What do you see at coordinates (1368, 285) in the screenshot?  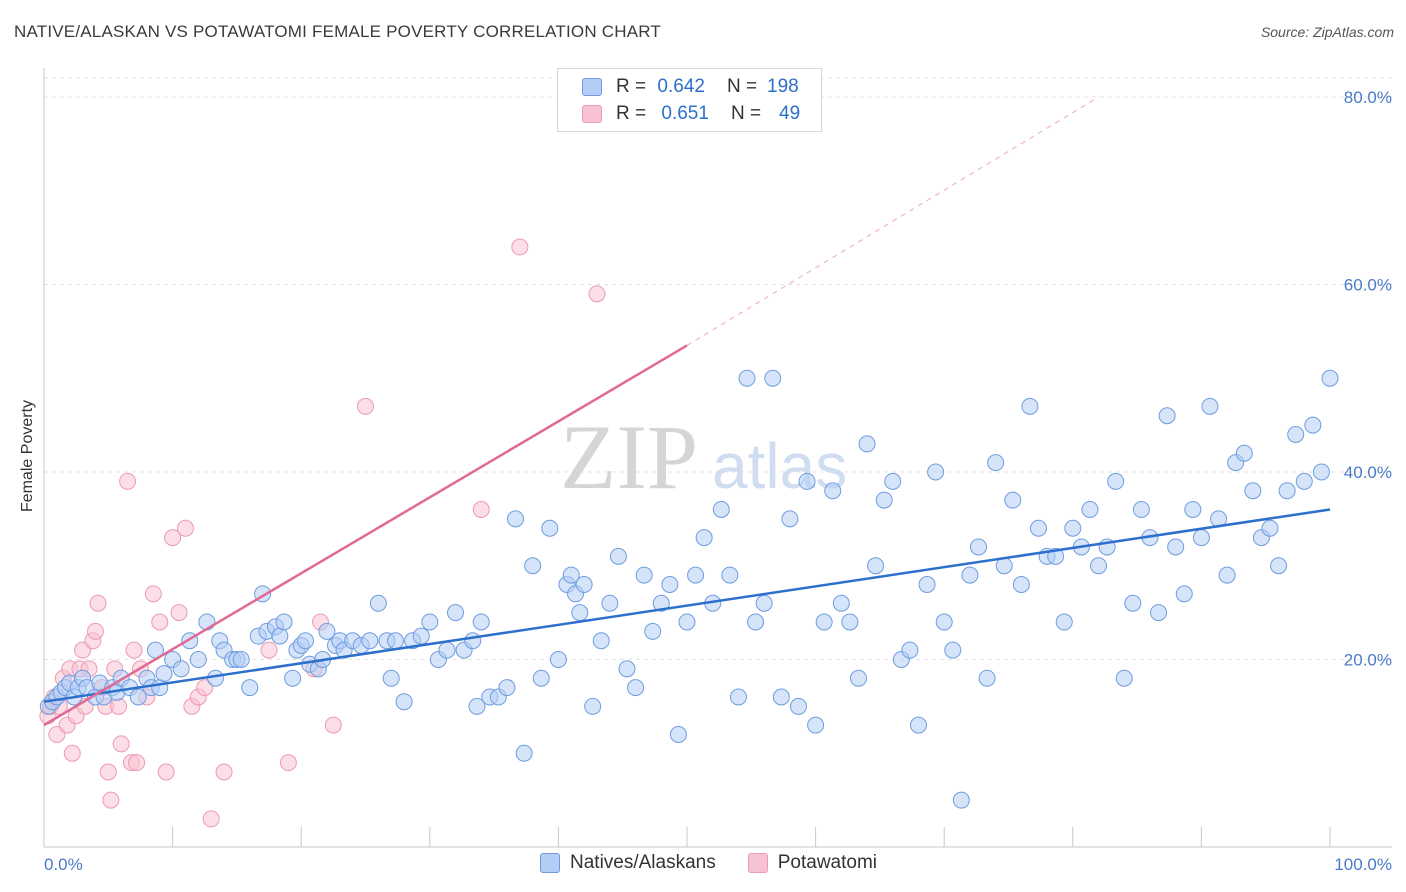 I see `y-tick-label: 60.0%` at bounding box center [1368, 285].